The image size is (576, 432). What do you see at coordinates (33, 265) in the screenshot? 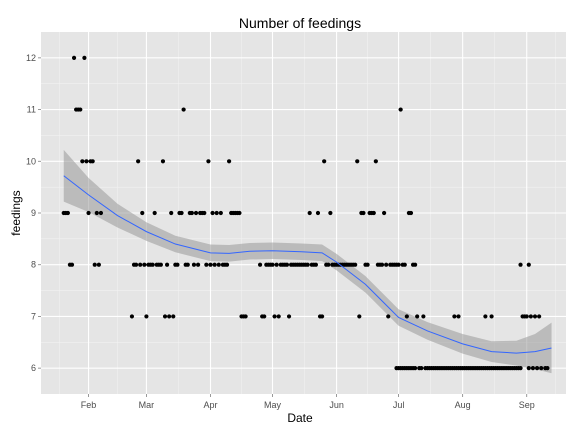
I see `y-tick-label: 8` at bounding box center [33, 265].